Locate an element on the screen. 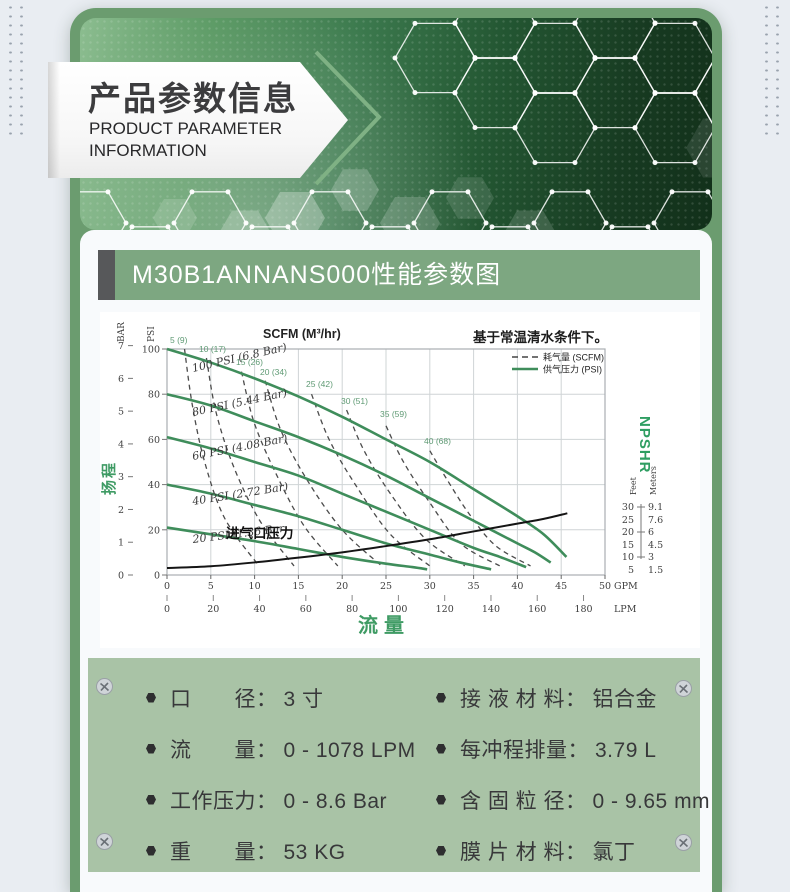 The image size is (790, 892). param-label: 重 量： is located at coordinates (224, 852).